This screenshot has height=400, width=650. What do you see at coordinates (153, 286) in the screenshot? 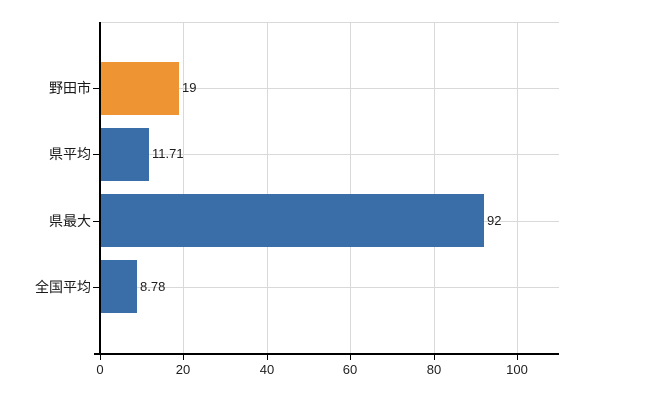
I see `bar-value-label: 8.78` at bounding box center [153, 286].